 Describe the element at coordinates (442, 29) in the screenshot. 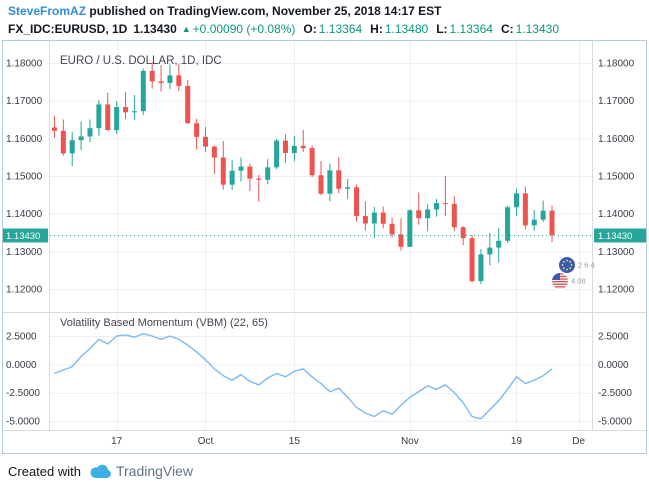

I see `low-label: L:` at that location.